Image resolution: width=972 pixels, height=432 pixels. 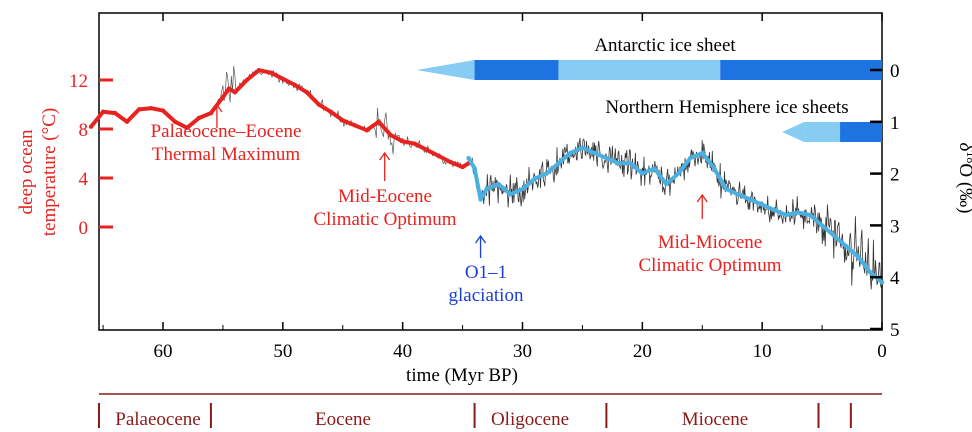 I want to click on x-tick-label: 10, so click(x=762, y=351).